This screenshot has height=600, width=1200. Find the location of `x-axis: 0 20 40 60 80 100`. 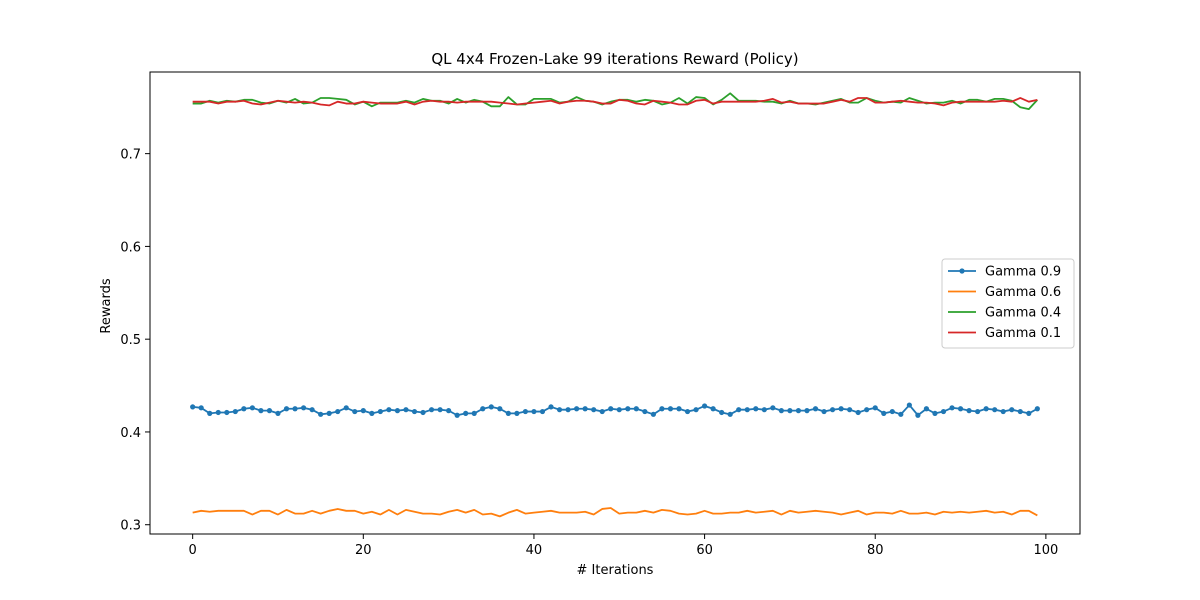

x-axis: 0 20 40 60 80 100 is located at coordinates (623, 546).